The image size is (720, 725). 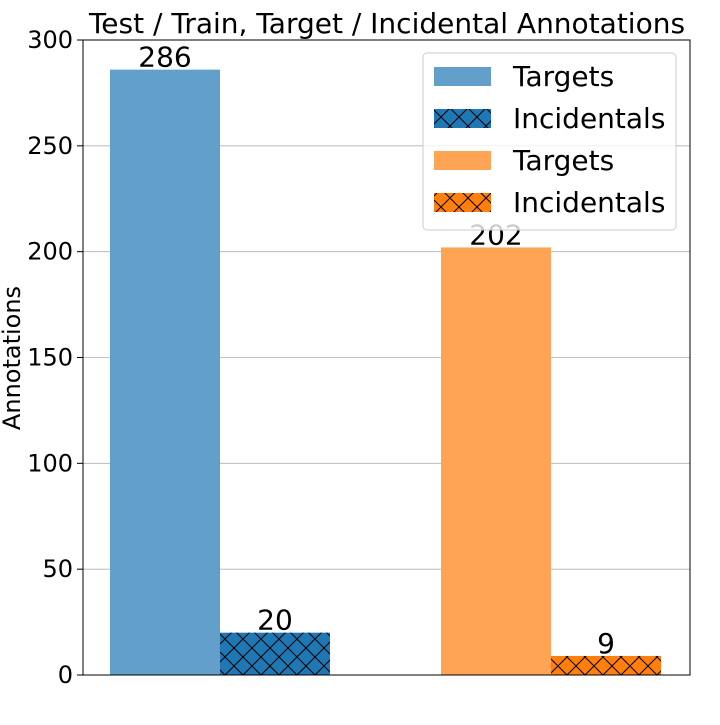 What do you see at coordinates (275, 620) in the screenshot?
I see `bar-value-label: 20` at bounding box center [275, 620].